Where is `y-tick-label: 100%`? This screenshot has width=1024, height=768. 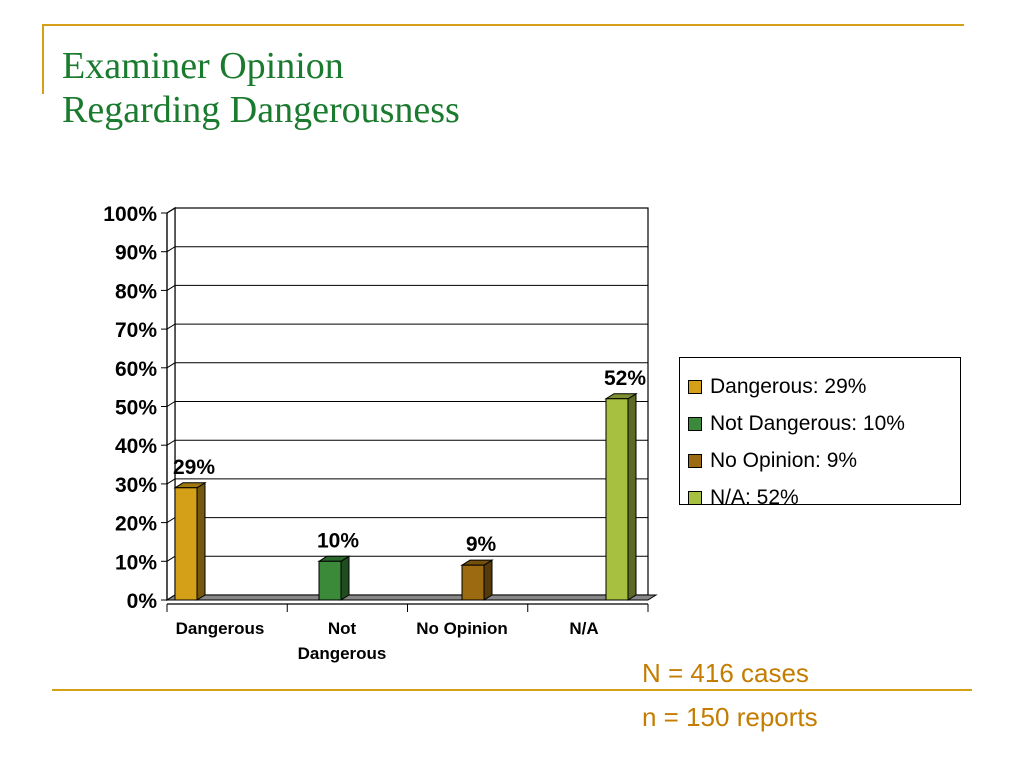 y-tick-label: 100% is located at coordinates (130, 214).